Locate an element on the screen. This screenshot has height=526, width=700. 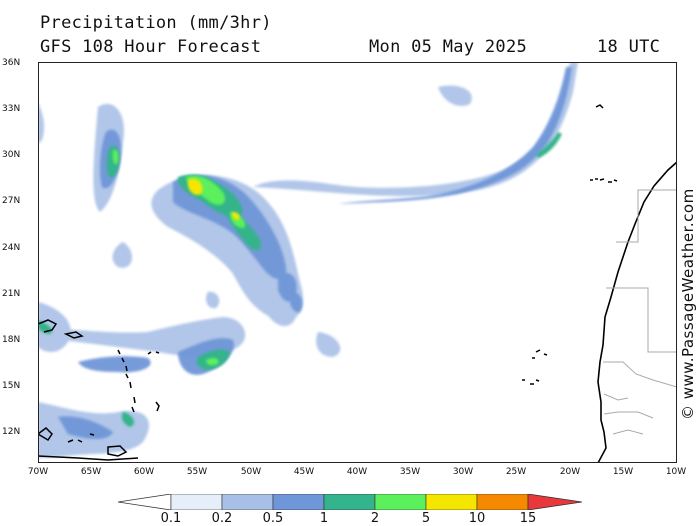
precip-legend-bar is located at coordinates (350, 502).